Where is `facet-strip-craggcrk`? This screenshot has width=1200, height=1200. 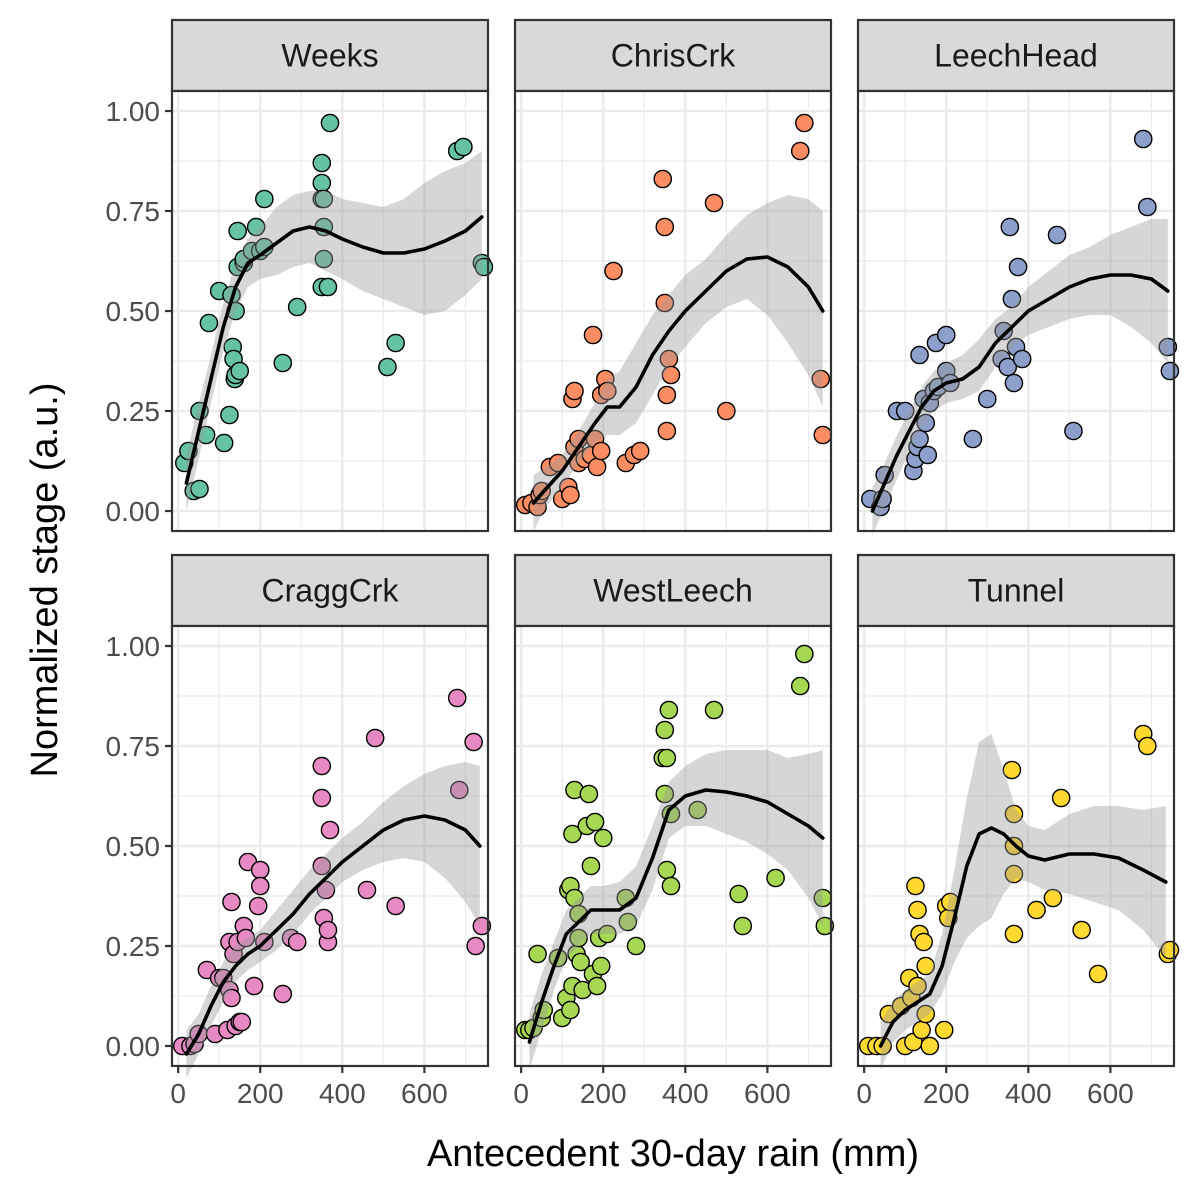 facet-strip-craggcrk is located at coordinates (330, 590).